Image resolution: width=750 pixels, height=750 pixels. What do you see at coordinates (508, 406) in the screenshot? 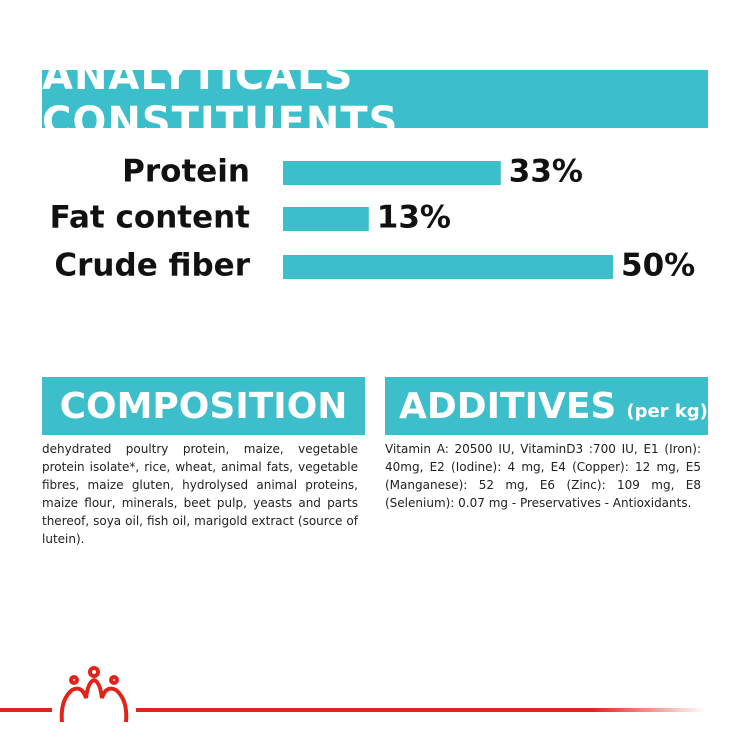
I see `additives-title: ADDITIVES` at bounding box center [508, 406].